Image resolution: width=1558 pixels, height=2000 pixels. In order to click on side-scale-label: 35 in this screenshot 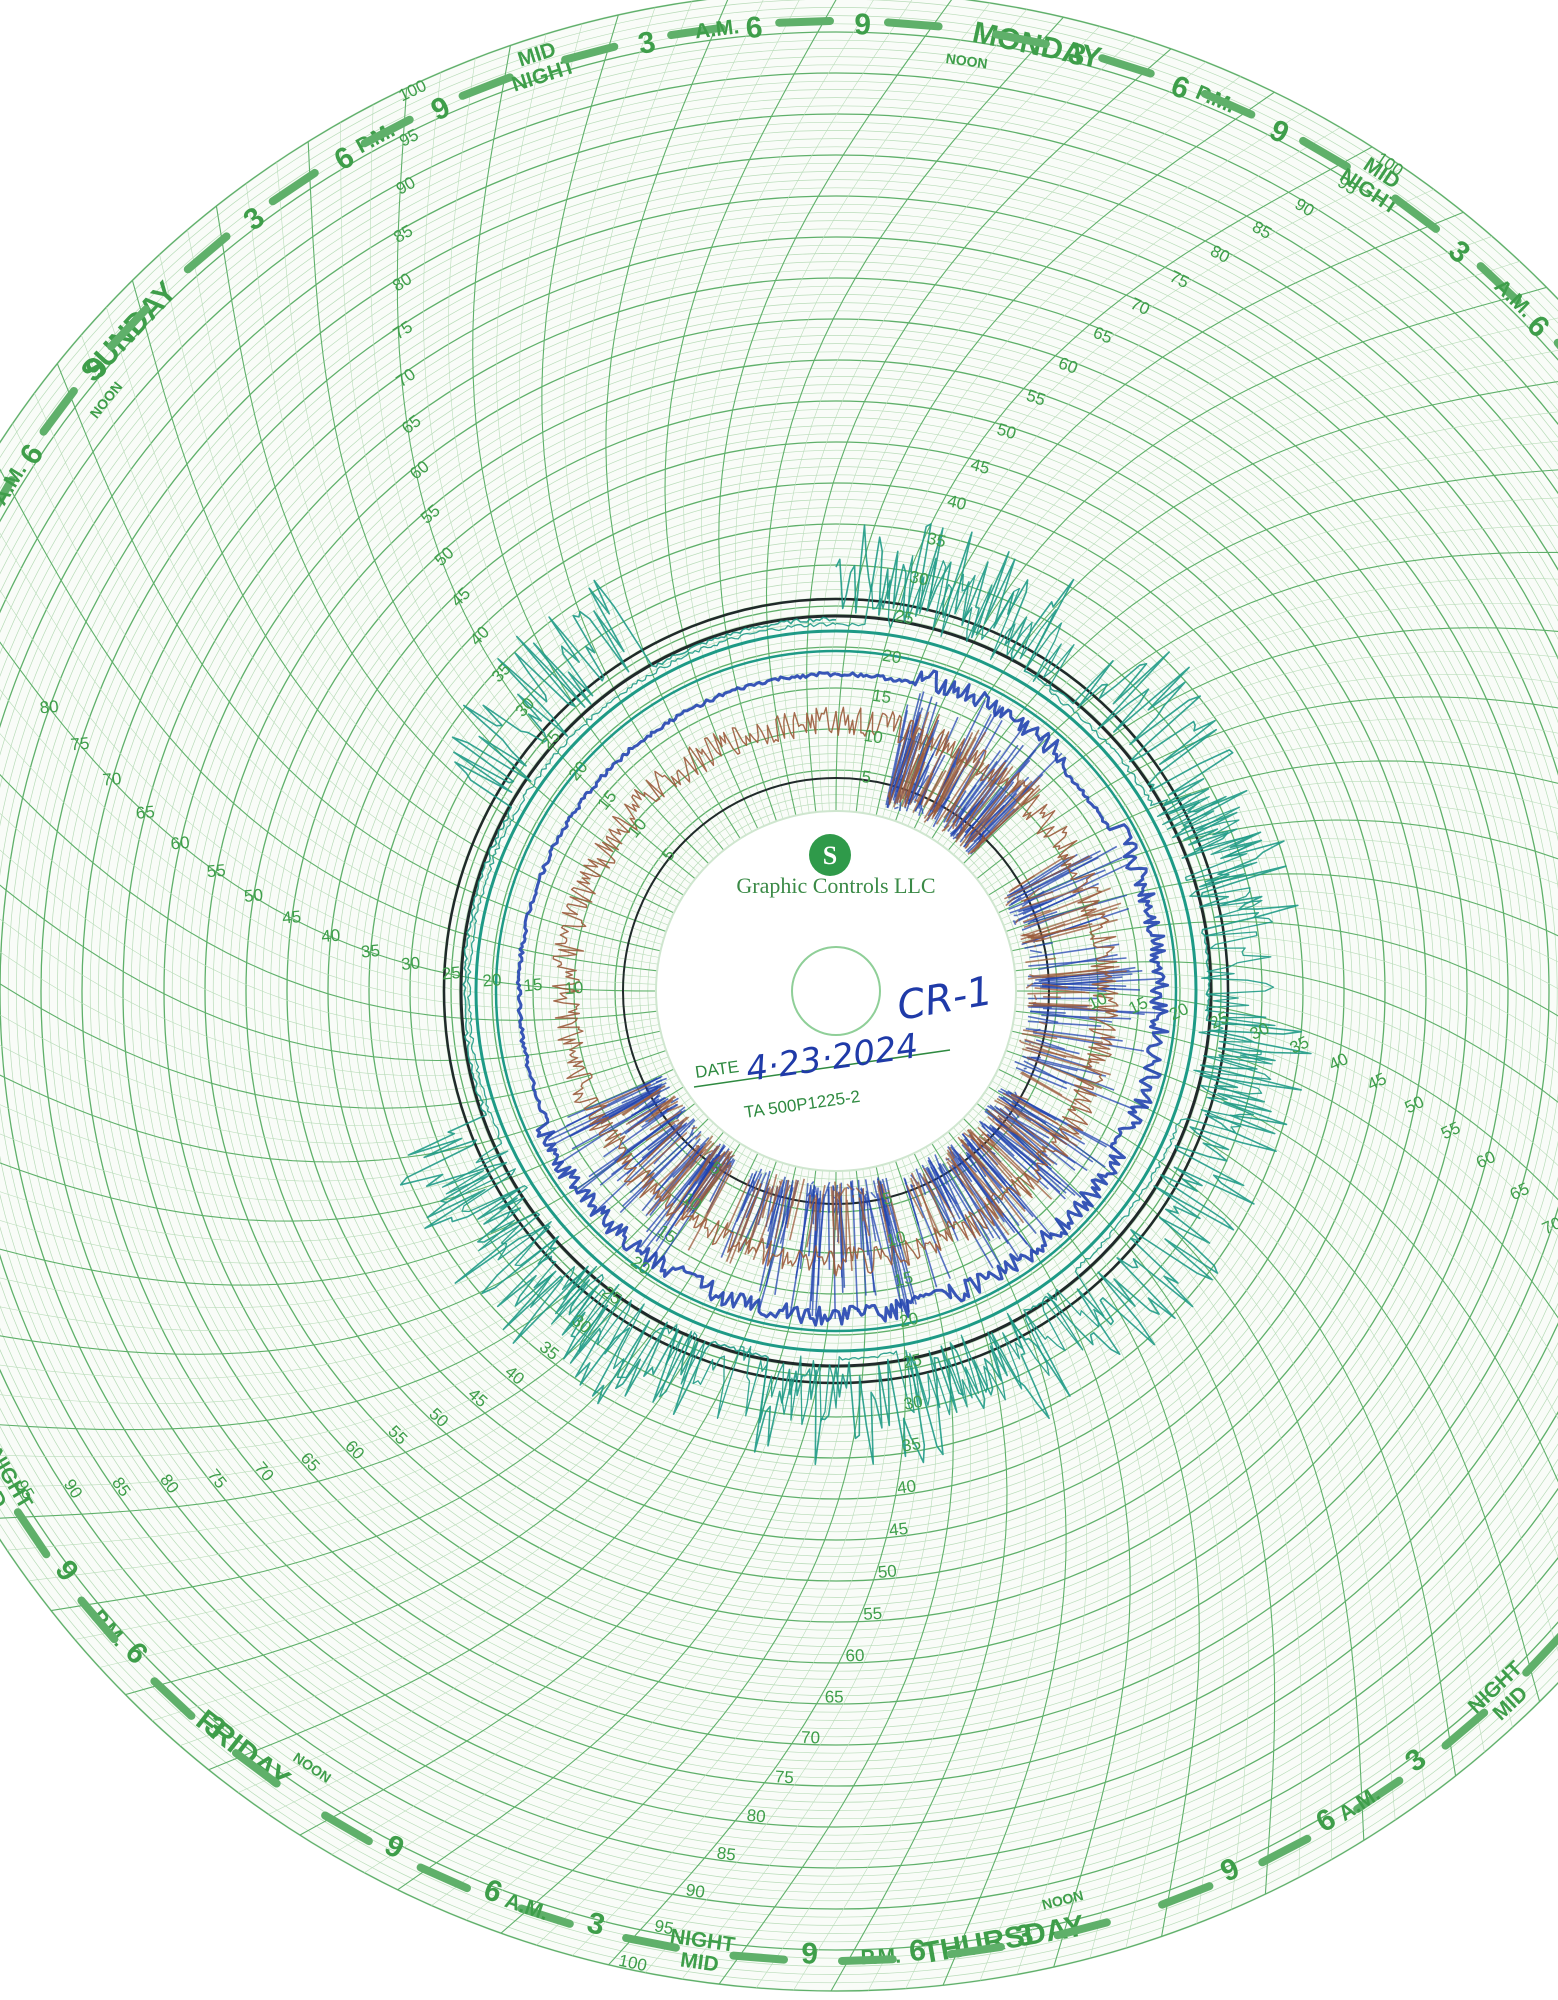, I will do `click(370, 951)`.